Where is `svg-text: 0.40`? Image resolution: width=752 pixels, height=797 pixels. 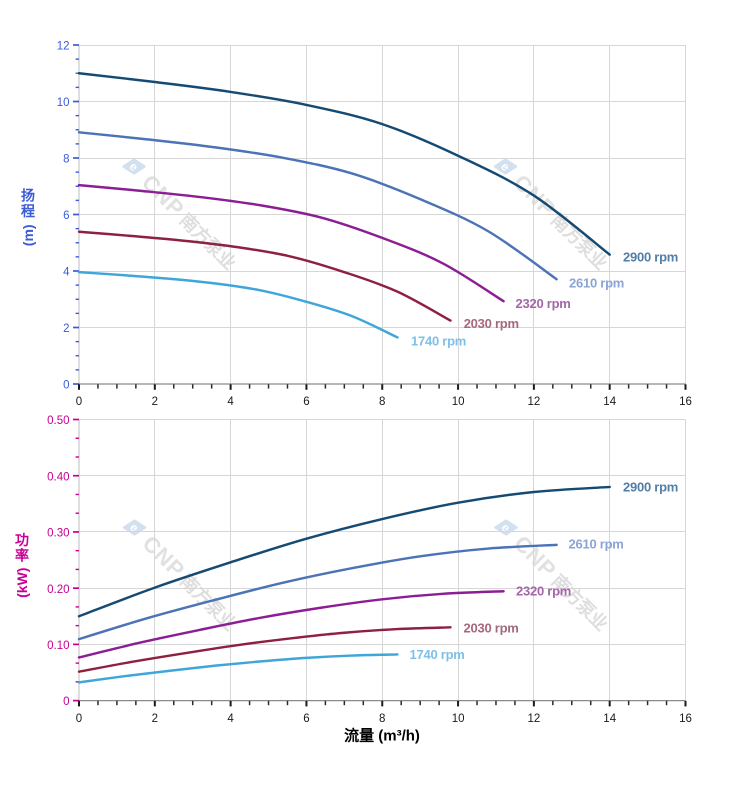
svg-text: 0.40 is located at coordinates (58, 477).